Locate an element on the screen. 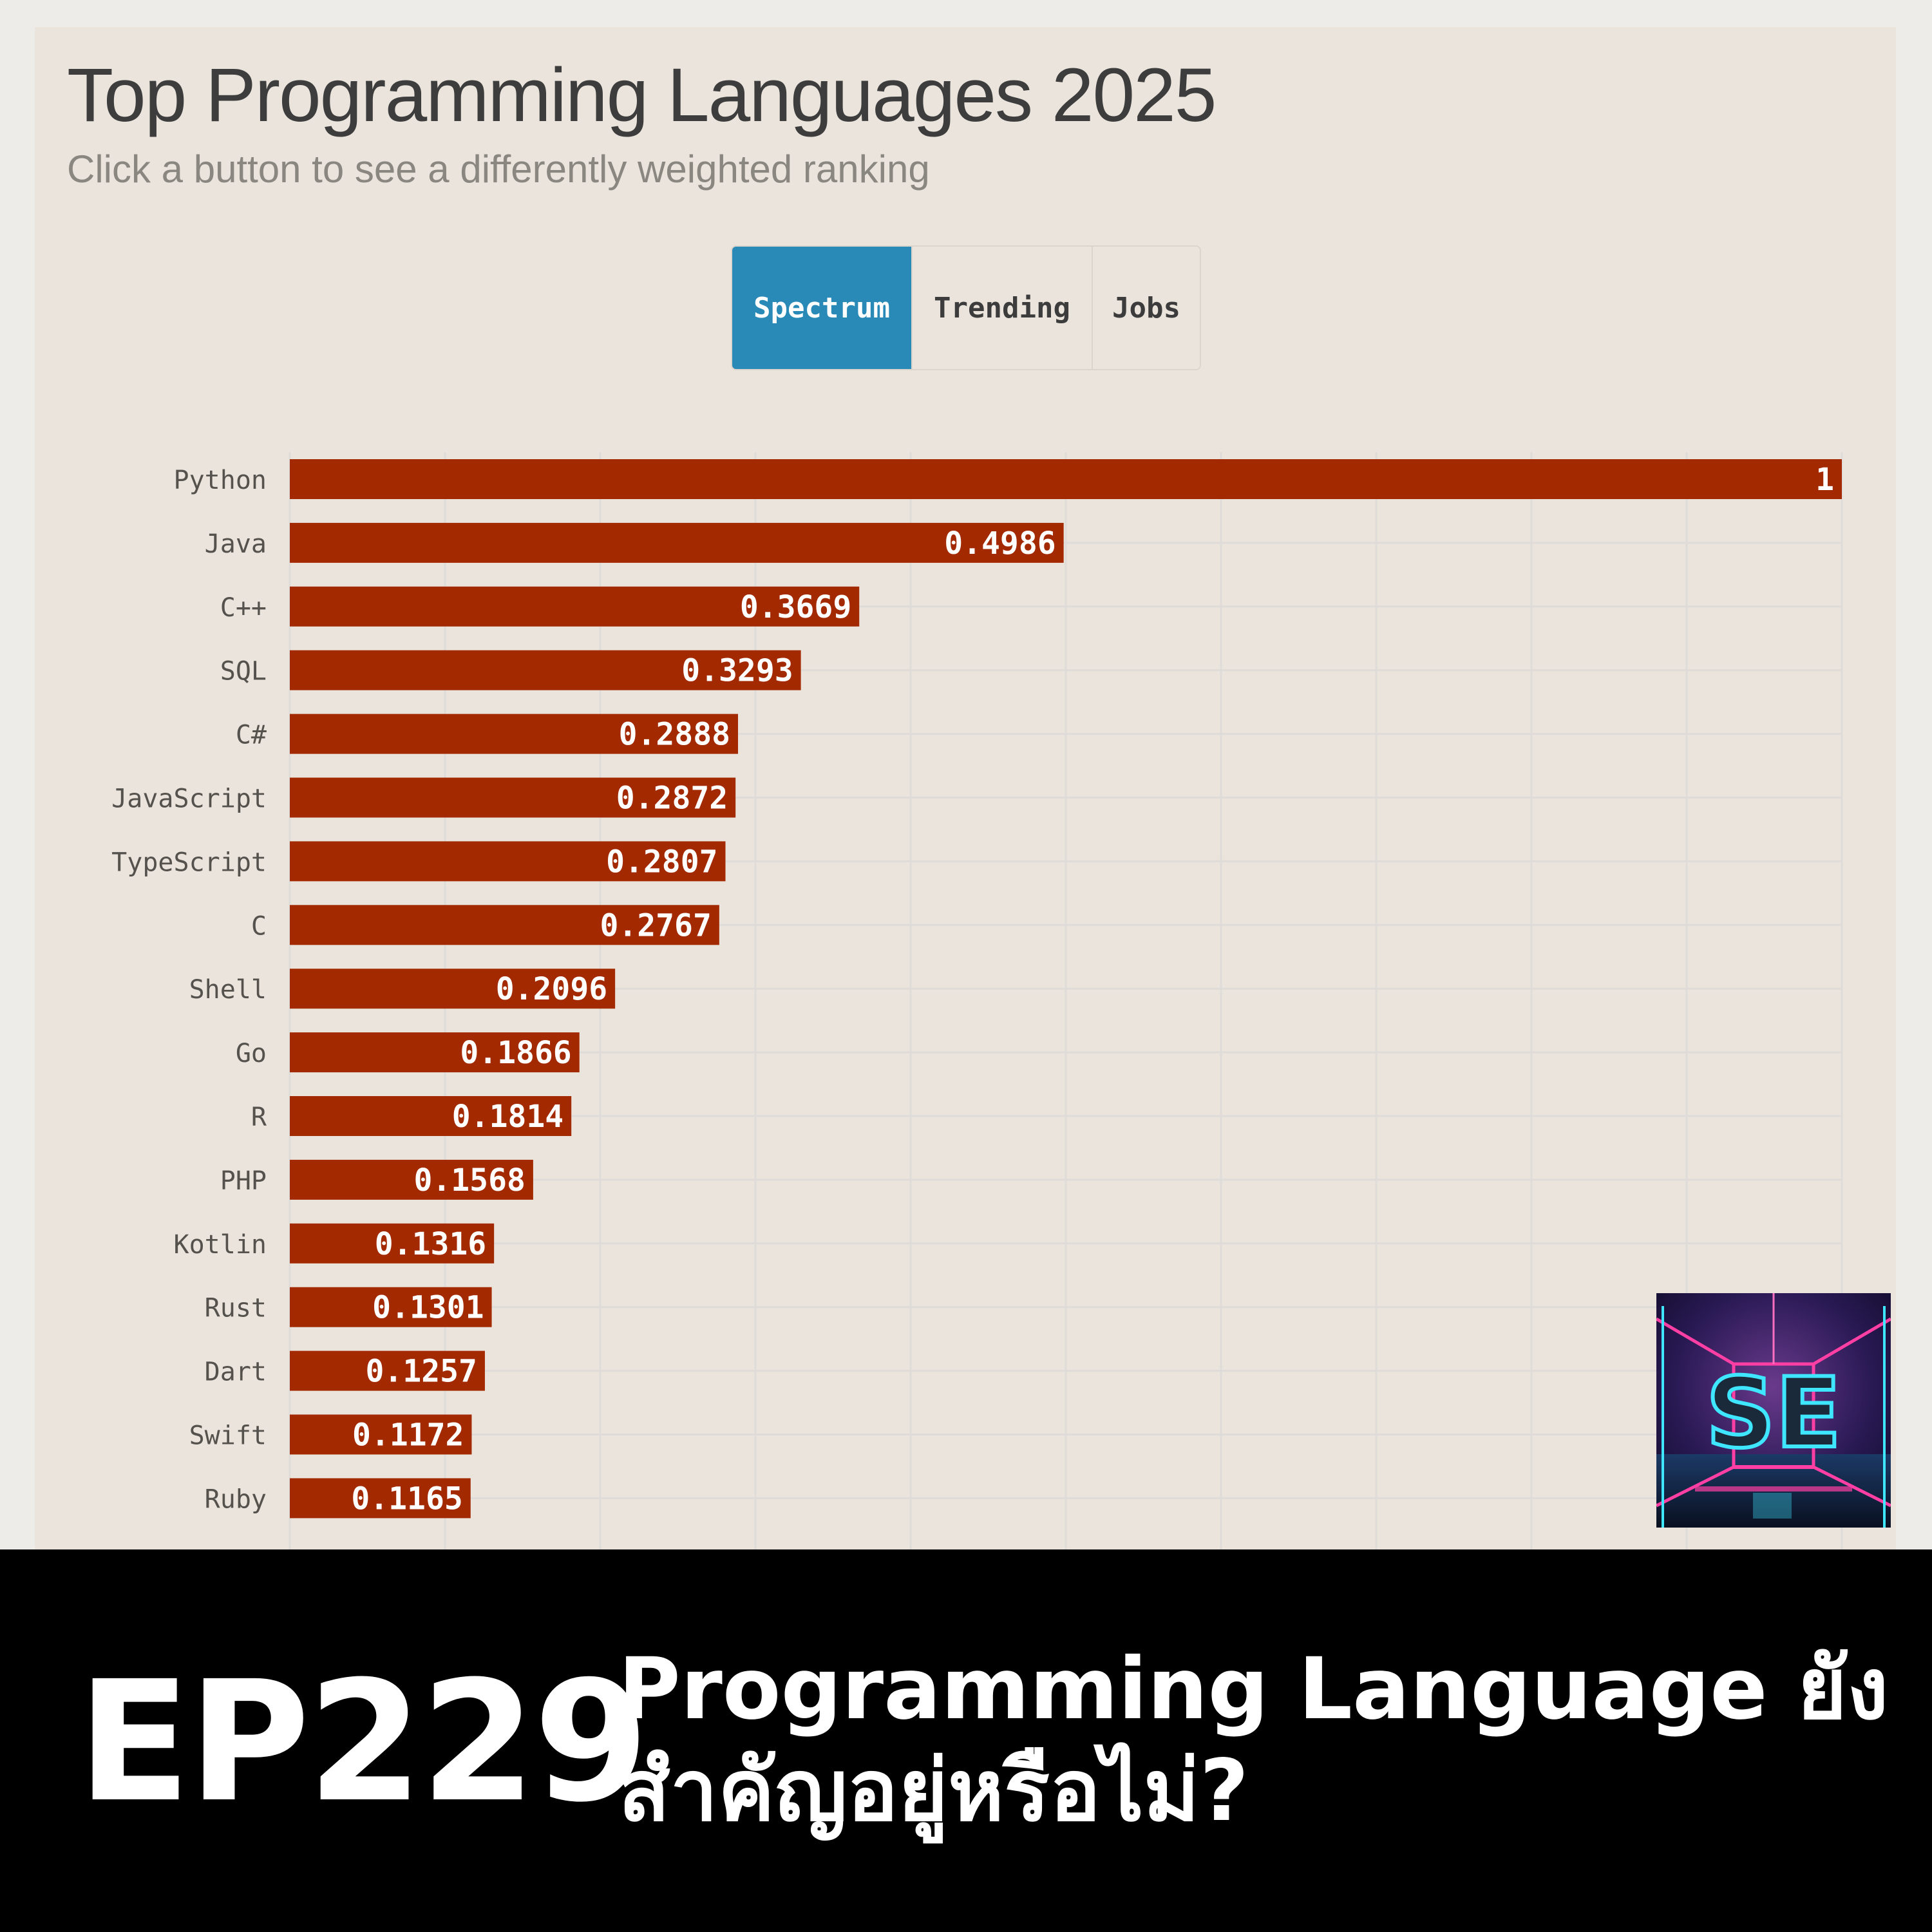 The image size is (1932, 1932). data-label: 0.2096 is located at coordinates (551, 989).